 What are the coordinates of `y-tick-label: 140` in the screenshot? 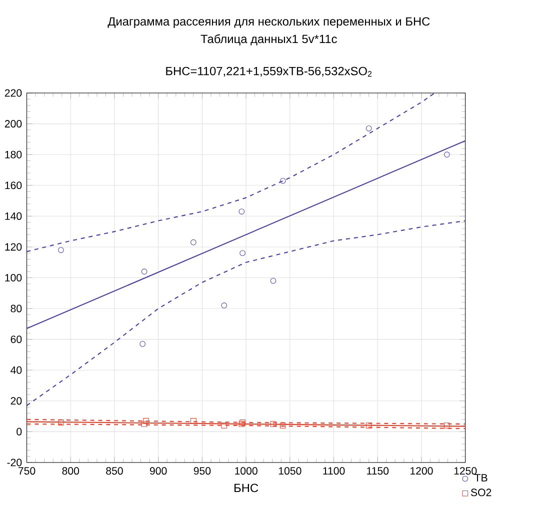 It's located at (13, 216).